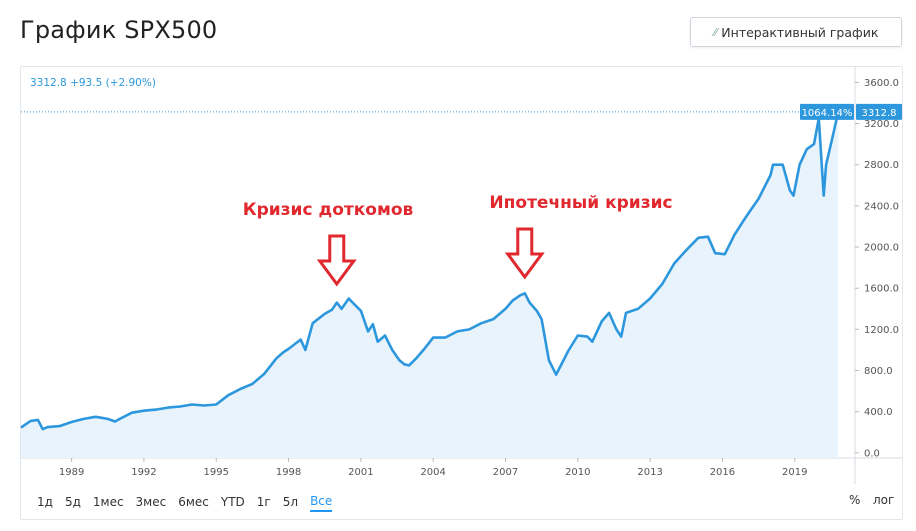 The image size is (916, 531). Describe the element at coordinates (193, 502) in the screenshot. I see `range-button: 6мес` at that location.